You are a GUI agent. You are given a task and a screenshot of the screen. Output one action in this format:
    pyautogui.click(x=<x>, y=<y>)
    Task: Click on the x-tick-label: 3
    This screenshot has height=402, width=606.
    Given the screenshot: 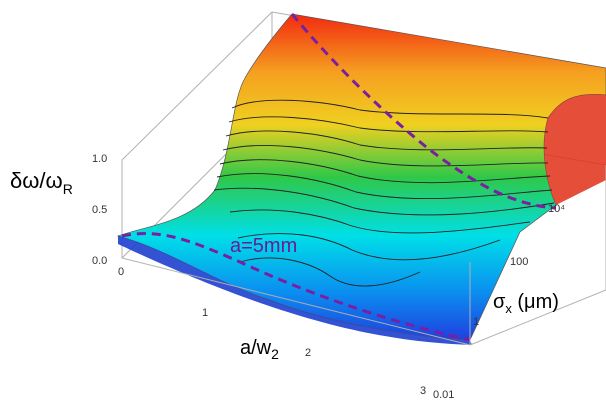 What is the action you would take?
    pyautogui.click(x=423, y=391)
    